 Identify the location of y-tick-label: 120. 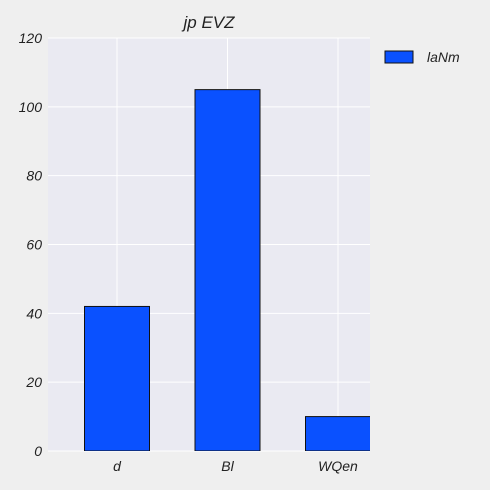
(31, 38).